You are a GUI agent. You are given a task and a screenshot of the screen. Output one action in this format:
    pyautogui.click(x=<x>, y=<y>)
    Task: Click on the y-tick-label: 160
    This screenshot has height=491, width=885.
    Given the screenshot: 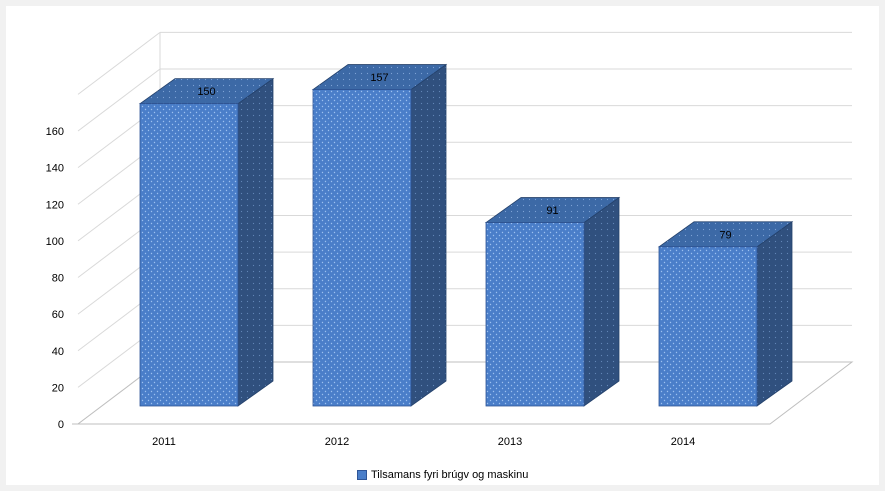 What is the action you would take?
    pyautogui.click(x=55, y=132)
    